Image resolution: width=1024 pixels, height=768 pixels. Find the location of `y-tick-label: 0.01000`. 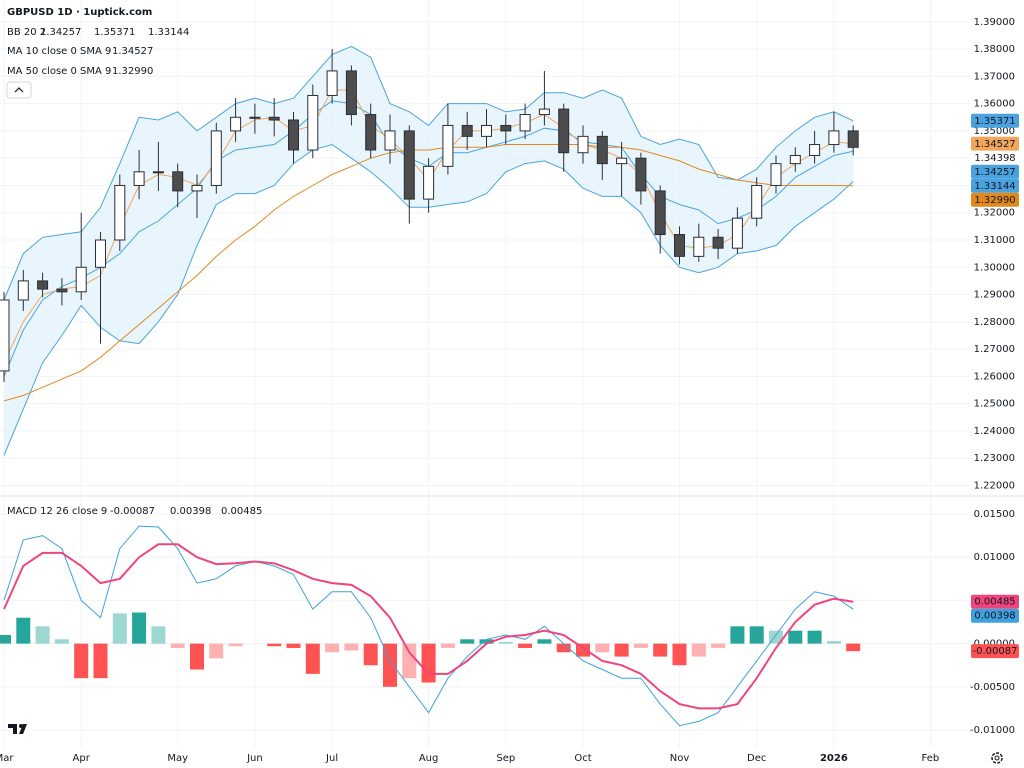

y-tick-label: 0.01000 is located at coordinates (994, 557).